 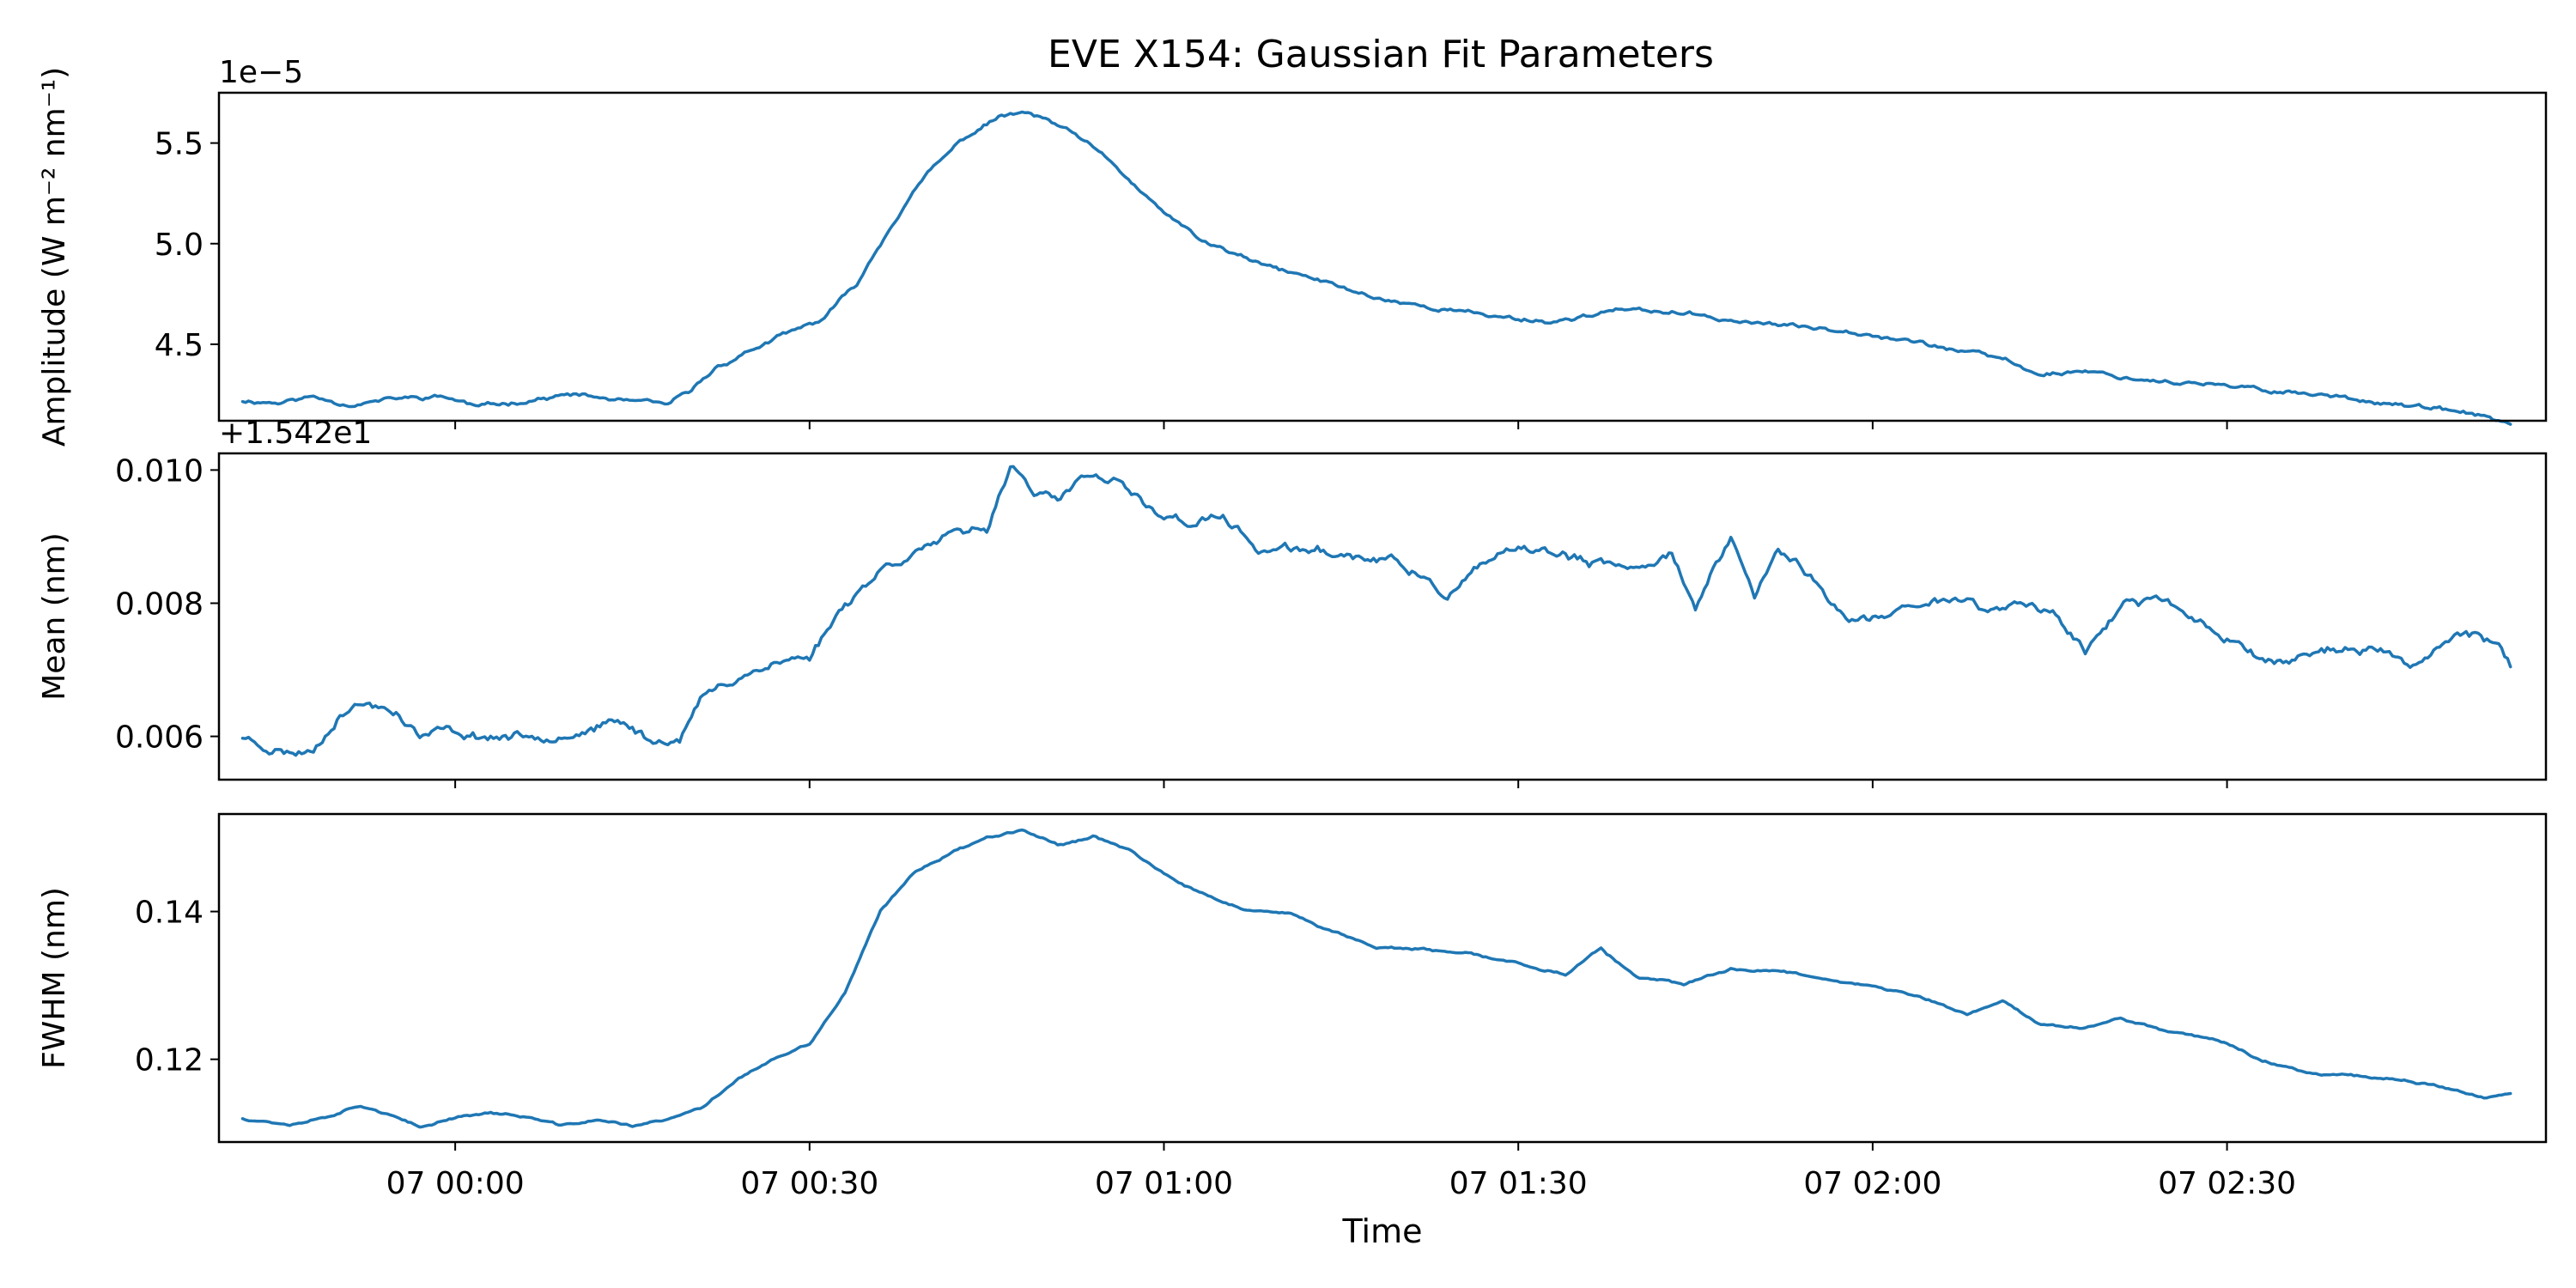 I want to click on chart-title: EVE X154: Gaussian Fit Parameters, so click(x=1381, y=55).